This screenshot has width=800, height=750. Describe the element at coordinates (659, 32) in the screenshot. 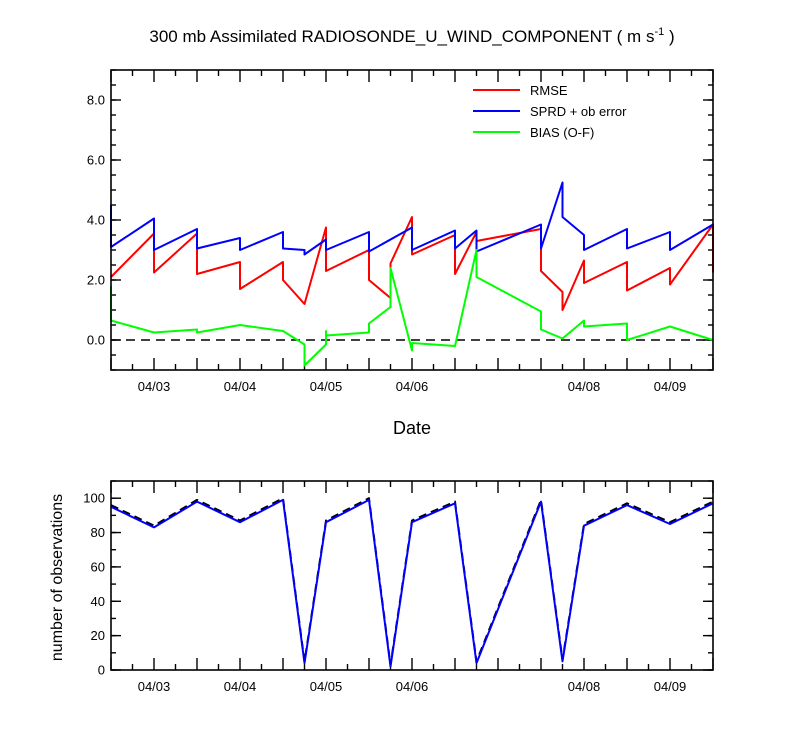

I see `chart-title-unit-superscript: -1` at that location.